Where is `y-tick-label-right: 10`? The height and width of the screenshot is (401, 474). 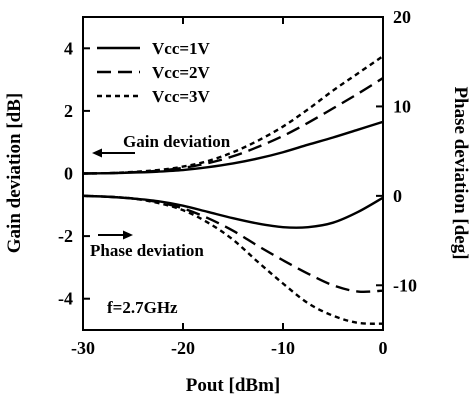 y-tick-label-right: 10 is located at coordinates (402, 106).